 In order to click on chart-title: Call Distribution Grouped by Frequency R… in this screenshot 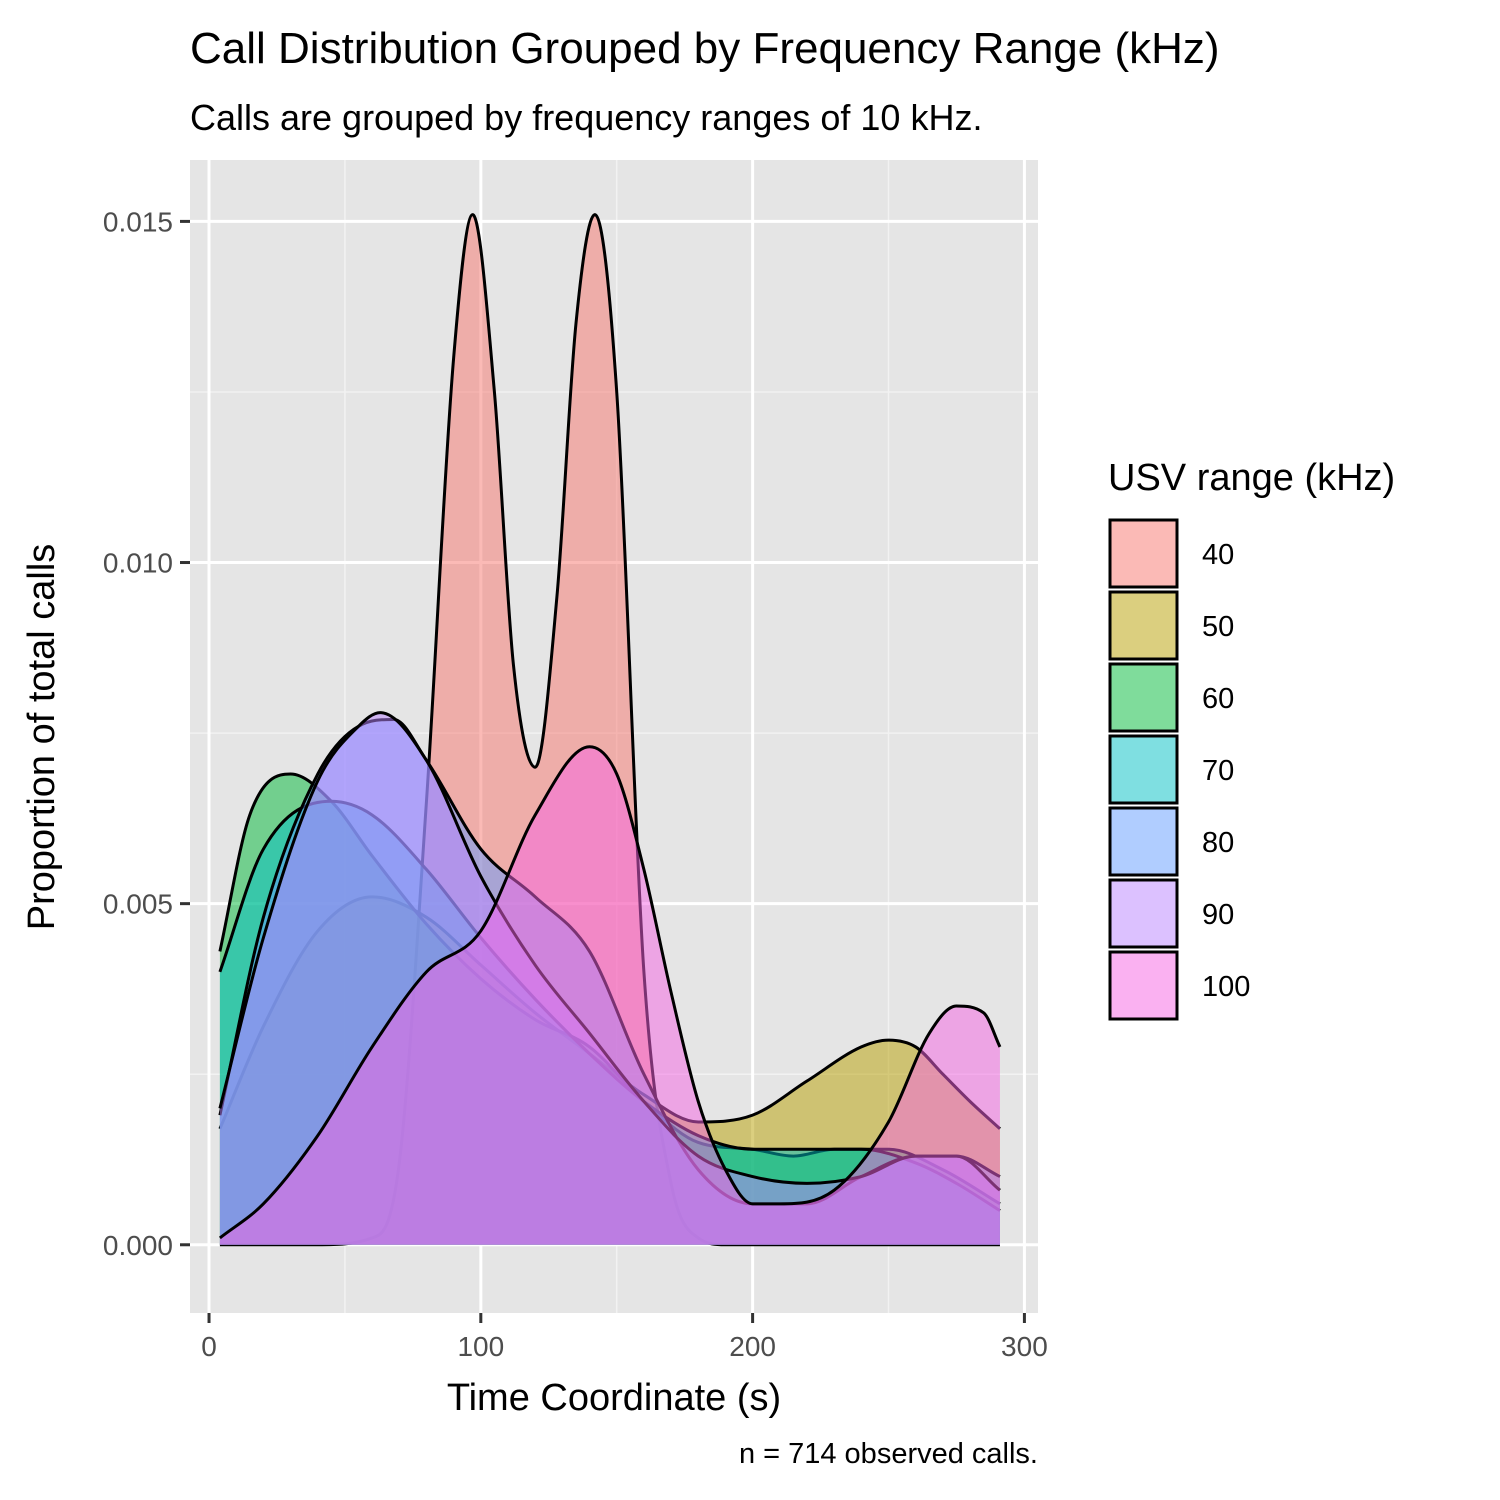, I will do `click(705, 48)`.